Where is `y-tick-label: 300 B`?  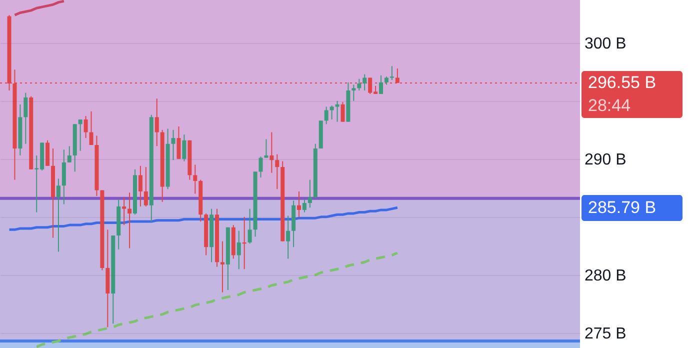 y-tick-label: 300 B is located at coordinates (605, 43).